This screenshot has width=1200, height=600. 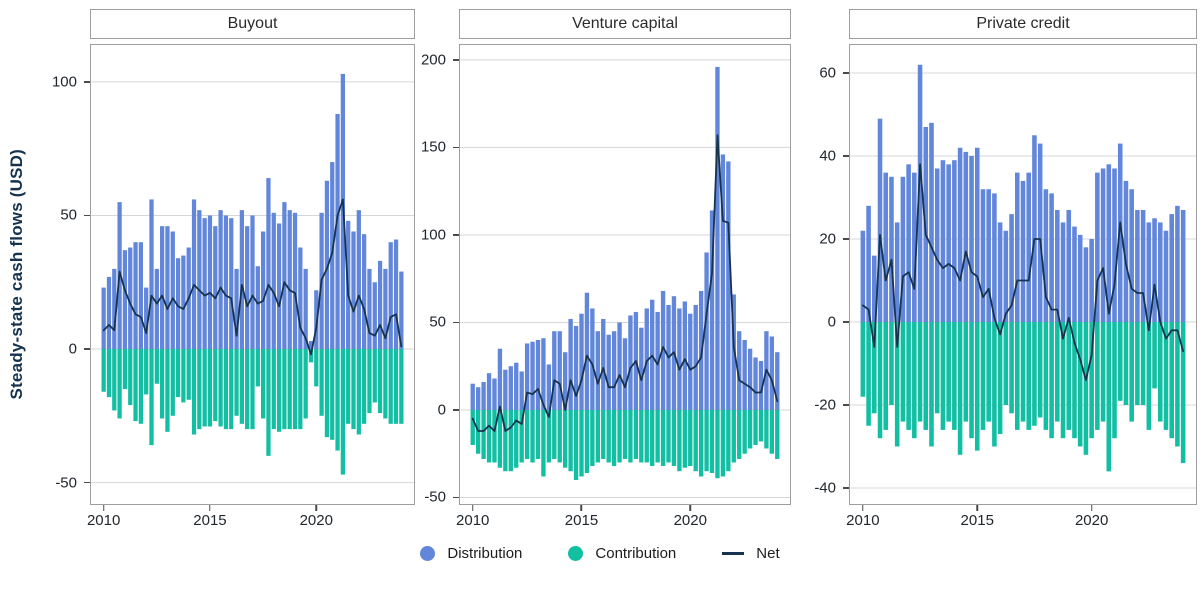 I want to click on y-axis-label: Steady-state cash flows (USD), so click(x=16, y=274).